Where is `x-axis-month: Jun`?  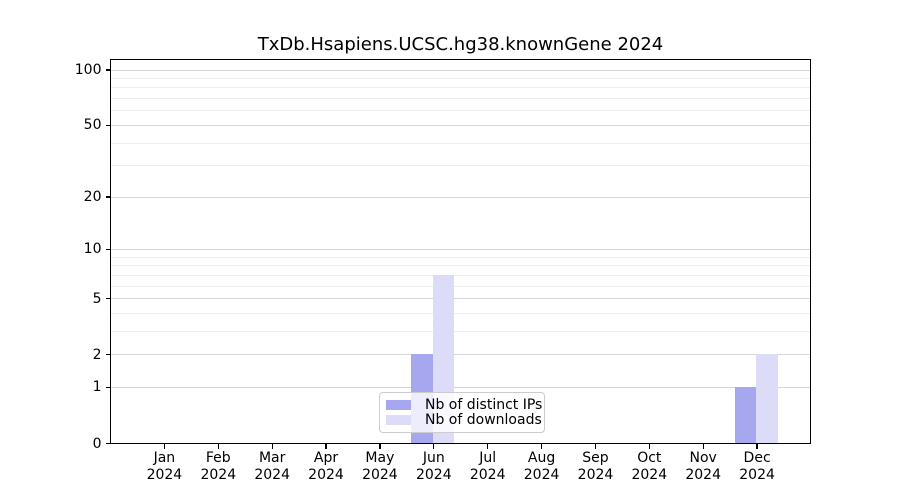 x-axis-month: Jun is located at coordinates (433, 457).